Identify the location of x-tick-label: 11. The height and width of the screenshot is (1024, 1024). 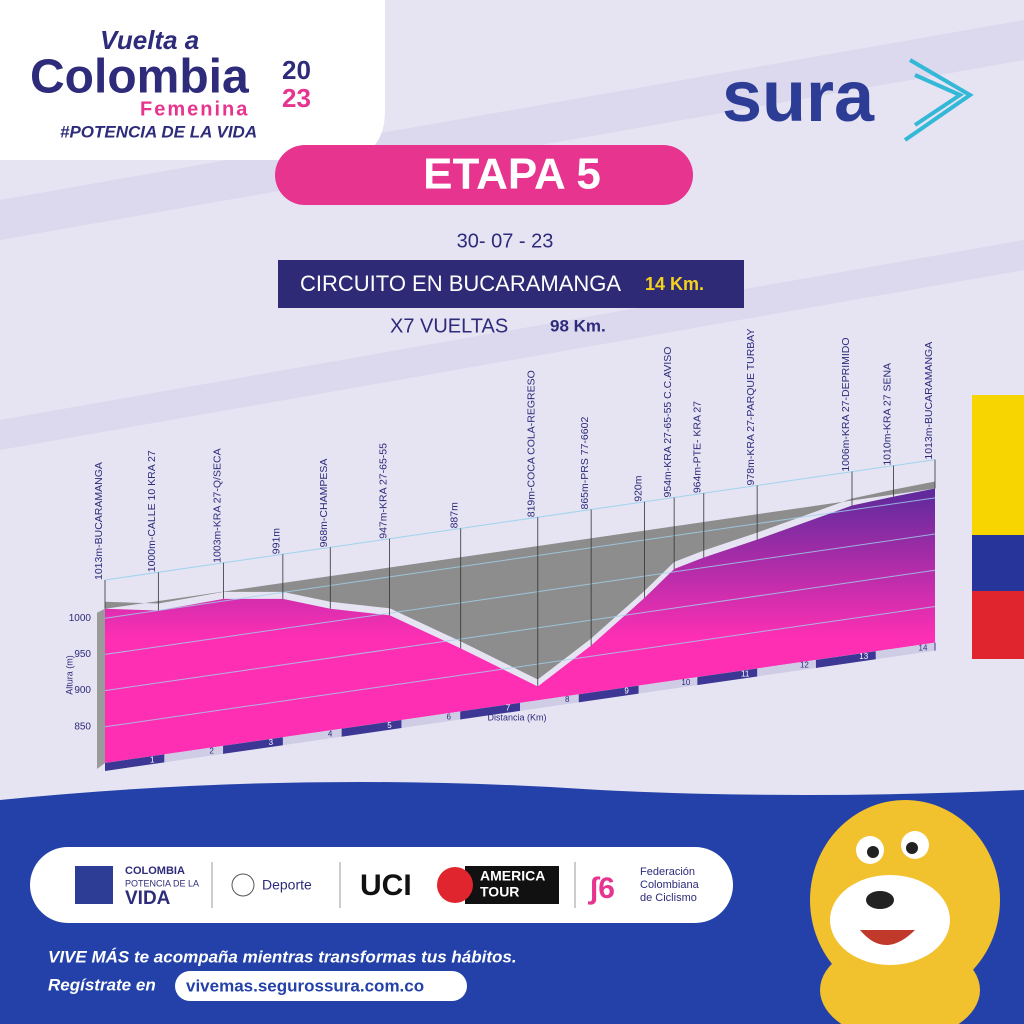
(745, 673).